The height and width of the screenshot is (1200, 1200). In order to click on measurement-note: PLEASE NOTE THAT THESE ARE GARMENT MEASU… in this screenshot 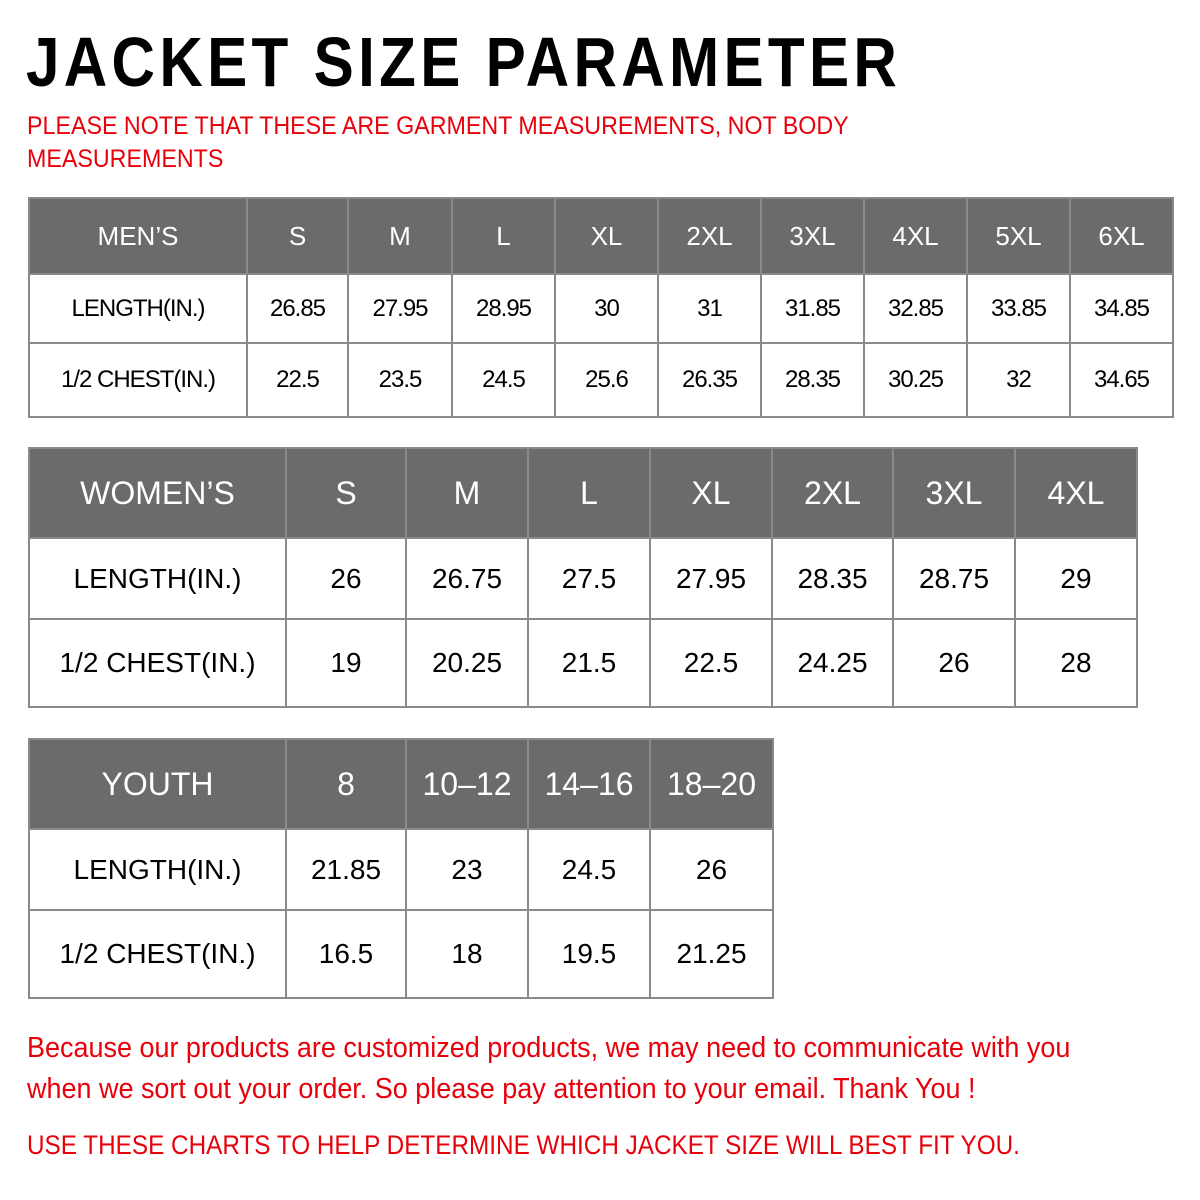, I will do `click(438, 142)`.